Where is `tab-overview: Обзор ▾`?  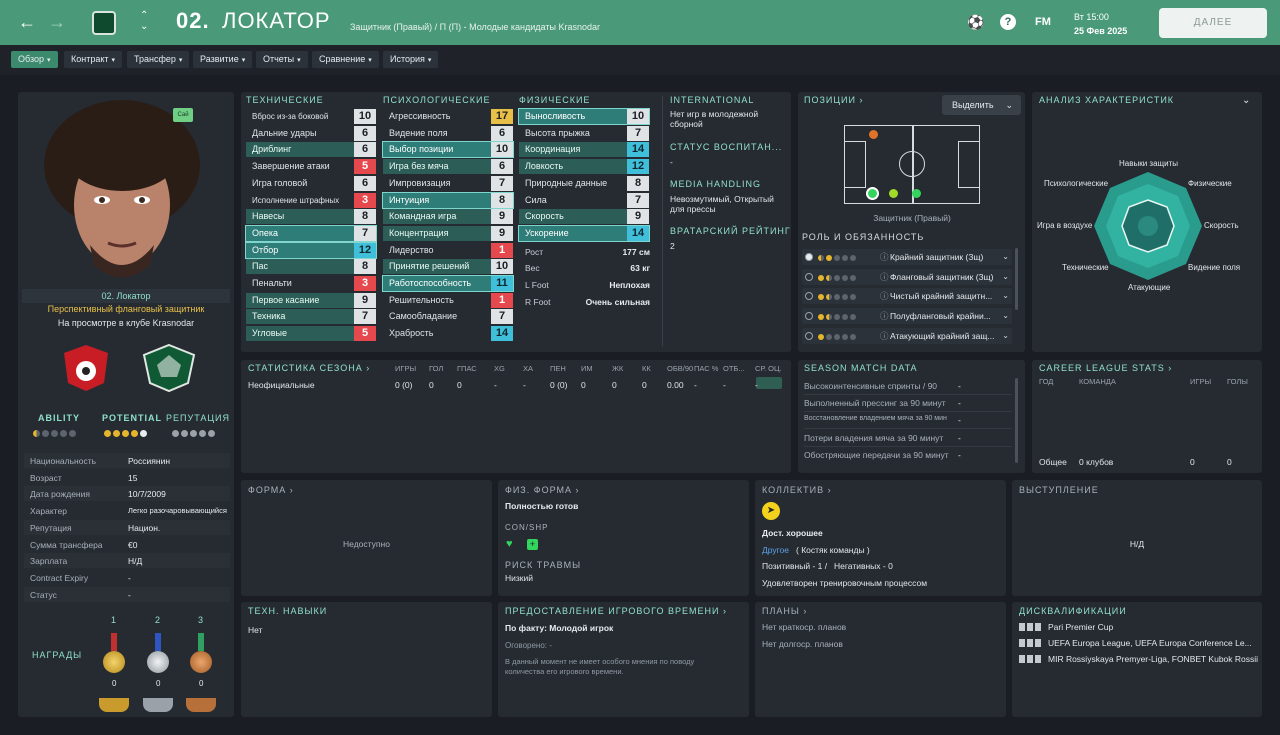
tab-overview: Обзор ▾ is located at coordinates (34, 59).